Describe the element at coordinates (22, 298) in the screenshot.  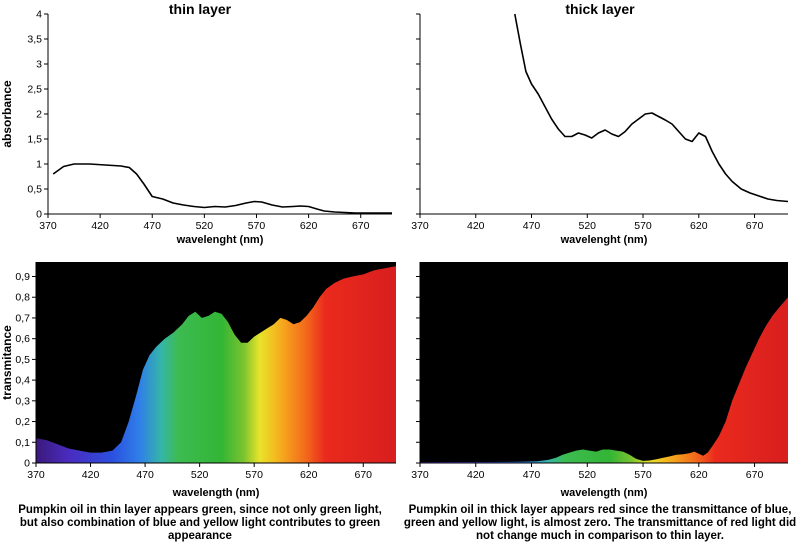
I see `thin-layer-transmittance-y-tick-label: 0,8` at that location.